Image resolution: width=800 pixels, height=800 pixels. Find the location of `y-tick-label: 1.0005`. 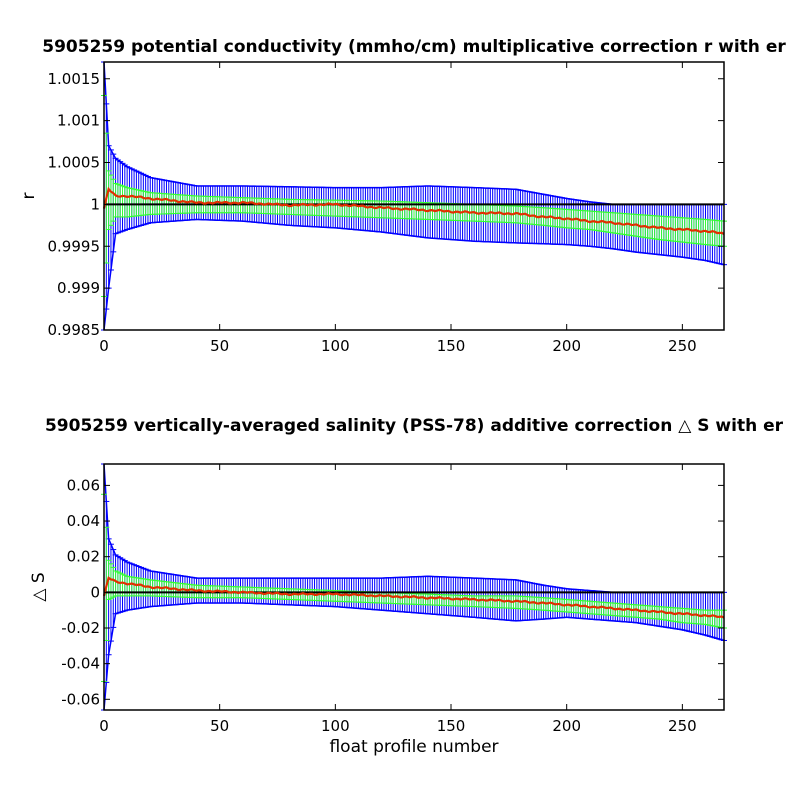

y-tick-label: 1.0005 is located at coordinates (74, 163).